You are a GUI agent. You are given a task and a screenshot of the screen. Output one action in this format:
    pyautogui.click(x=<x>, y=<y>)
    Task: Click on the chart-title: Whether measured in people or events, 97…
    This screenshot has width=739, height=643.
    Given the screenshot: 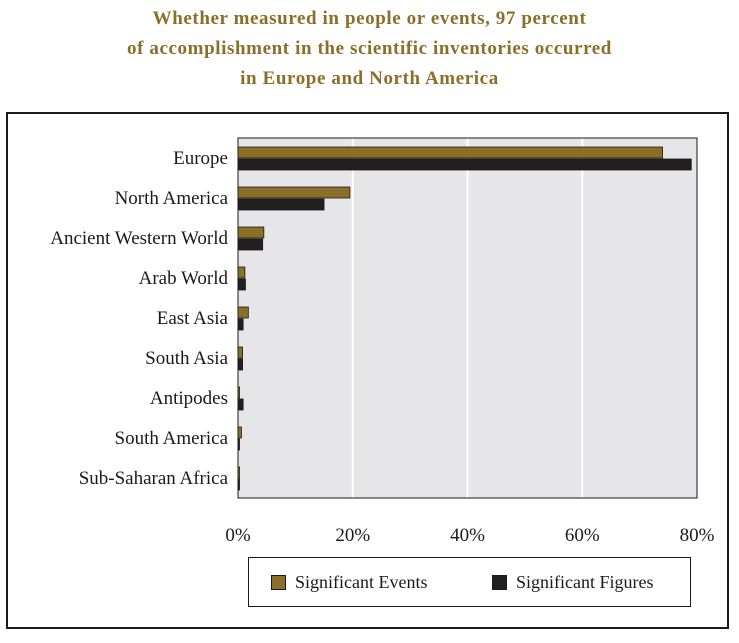 What is the action you would take?
    pyautogui.click(x=369, y=49)
    